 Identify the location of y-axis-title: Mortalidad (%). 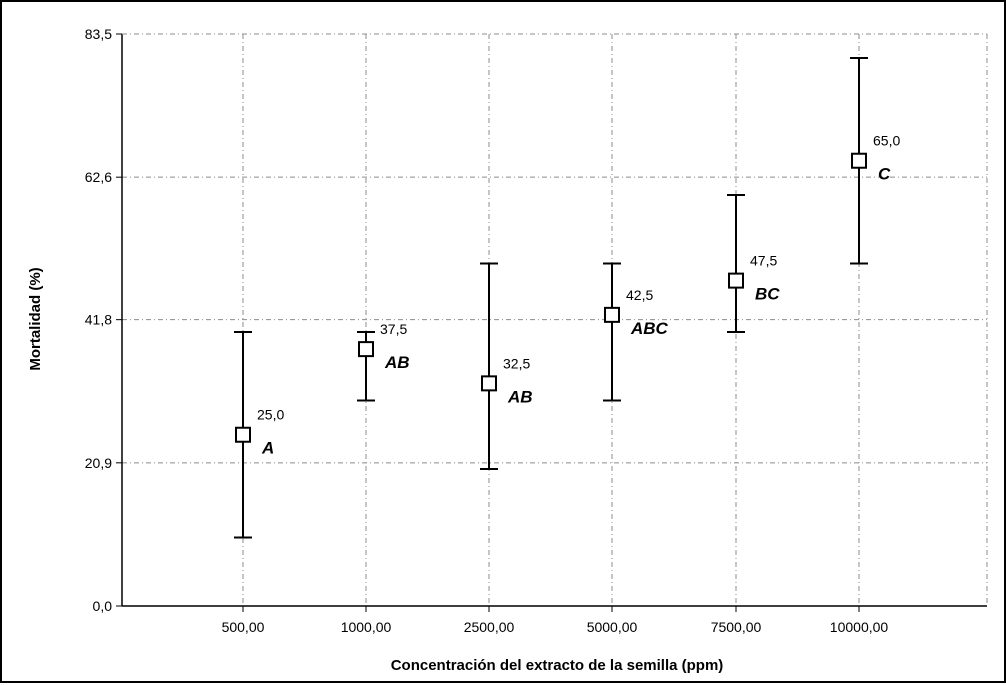
(35, 318).